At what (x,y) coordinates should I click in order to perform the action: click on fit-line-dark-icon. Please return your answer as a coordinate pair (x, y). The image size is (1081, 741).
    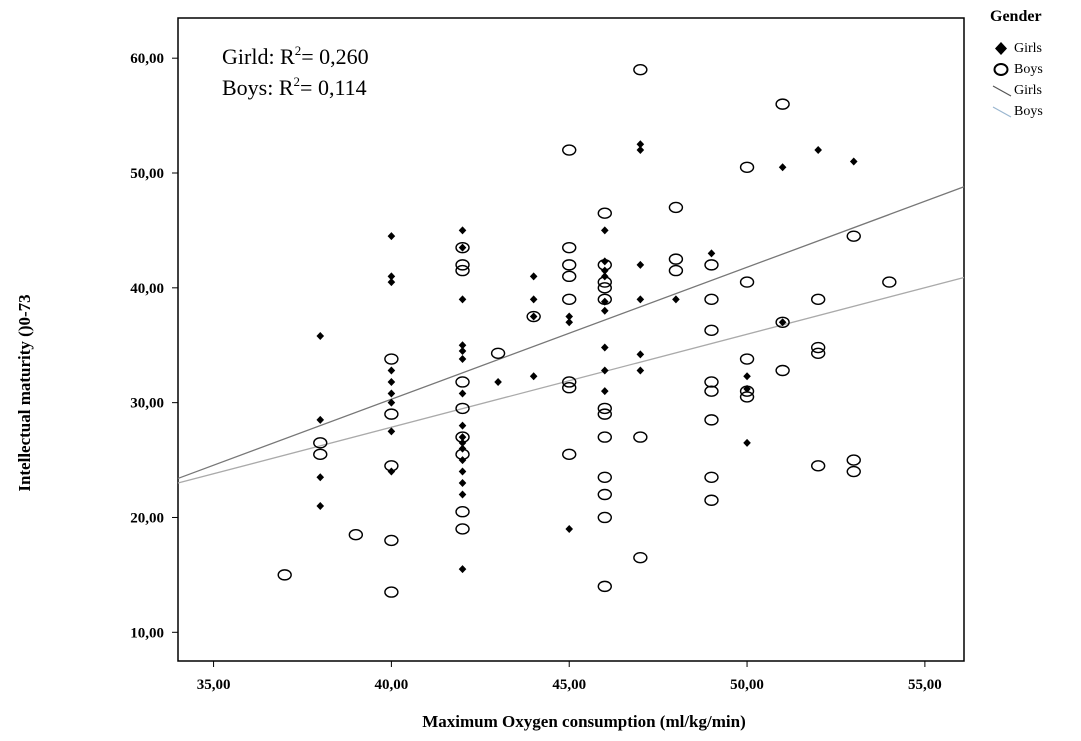
    Looking at the image, I should click on (1002, 91).